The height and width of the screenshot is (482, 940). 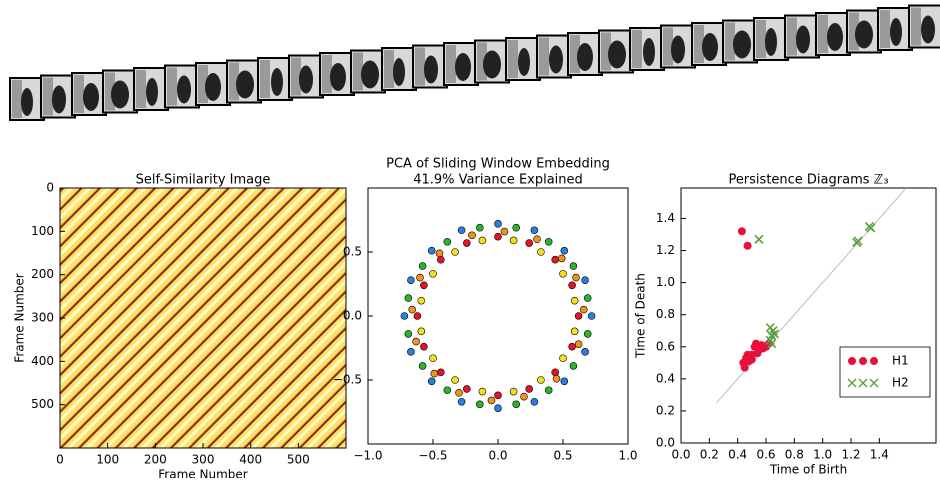 I want to click on x-tick-label: 1.2, so click(x=850, y=455).